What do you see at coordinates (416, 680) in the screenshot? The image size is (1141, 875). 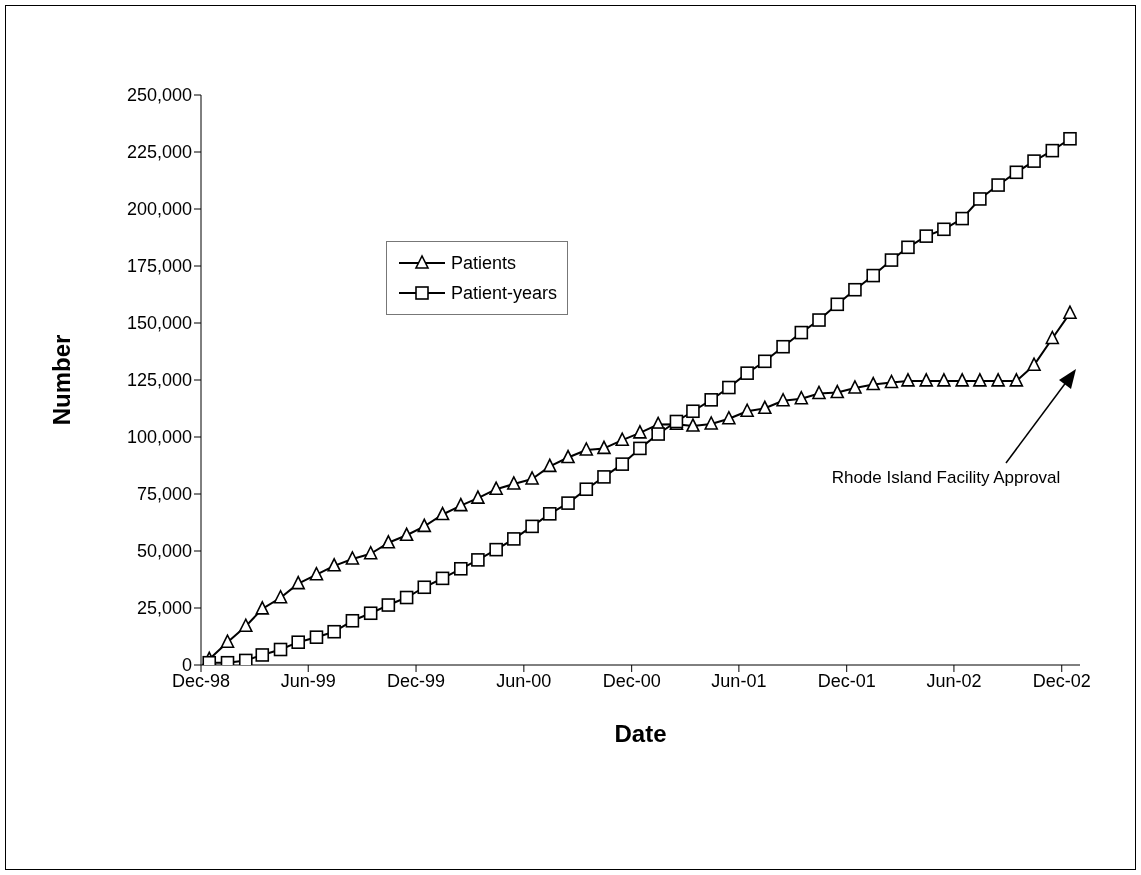 I see `x-tick-label: Dec-99` at bounding box center [416, 680].